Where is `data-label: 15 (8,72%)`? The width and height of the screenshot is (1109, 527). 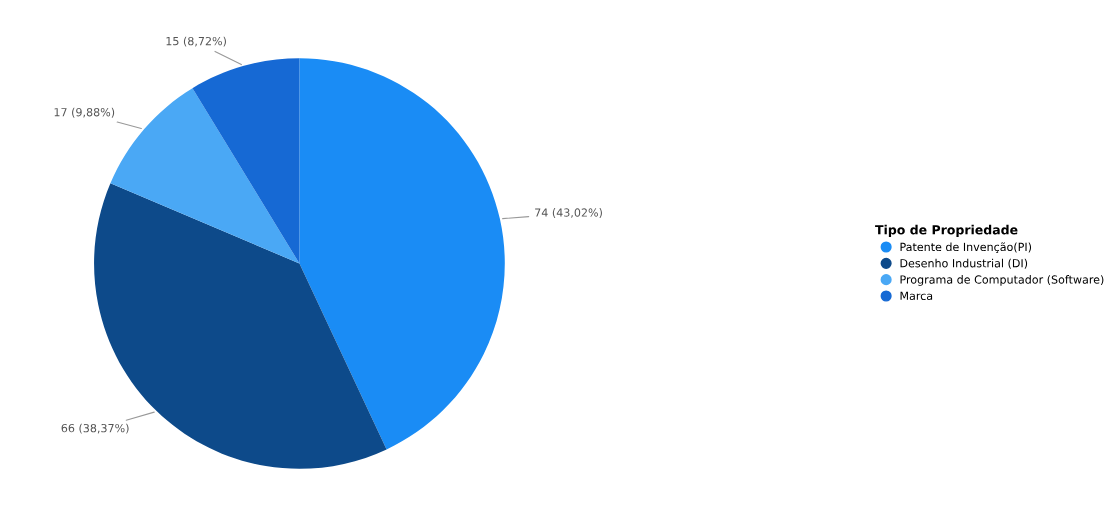
data-label: 15 (8,72%) is located at coordinates (196, 41).